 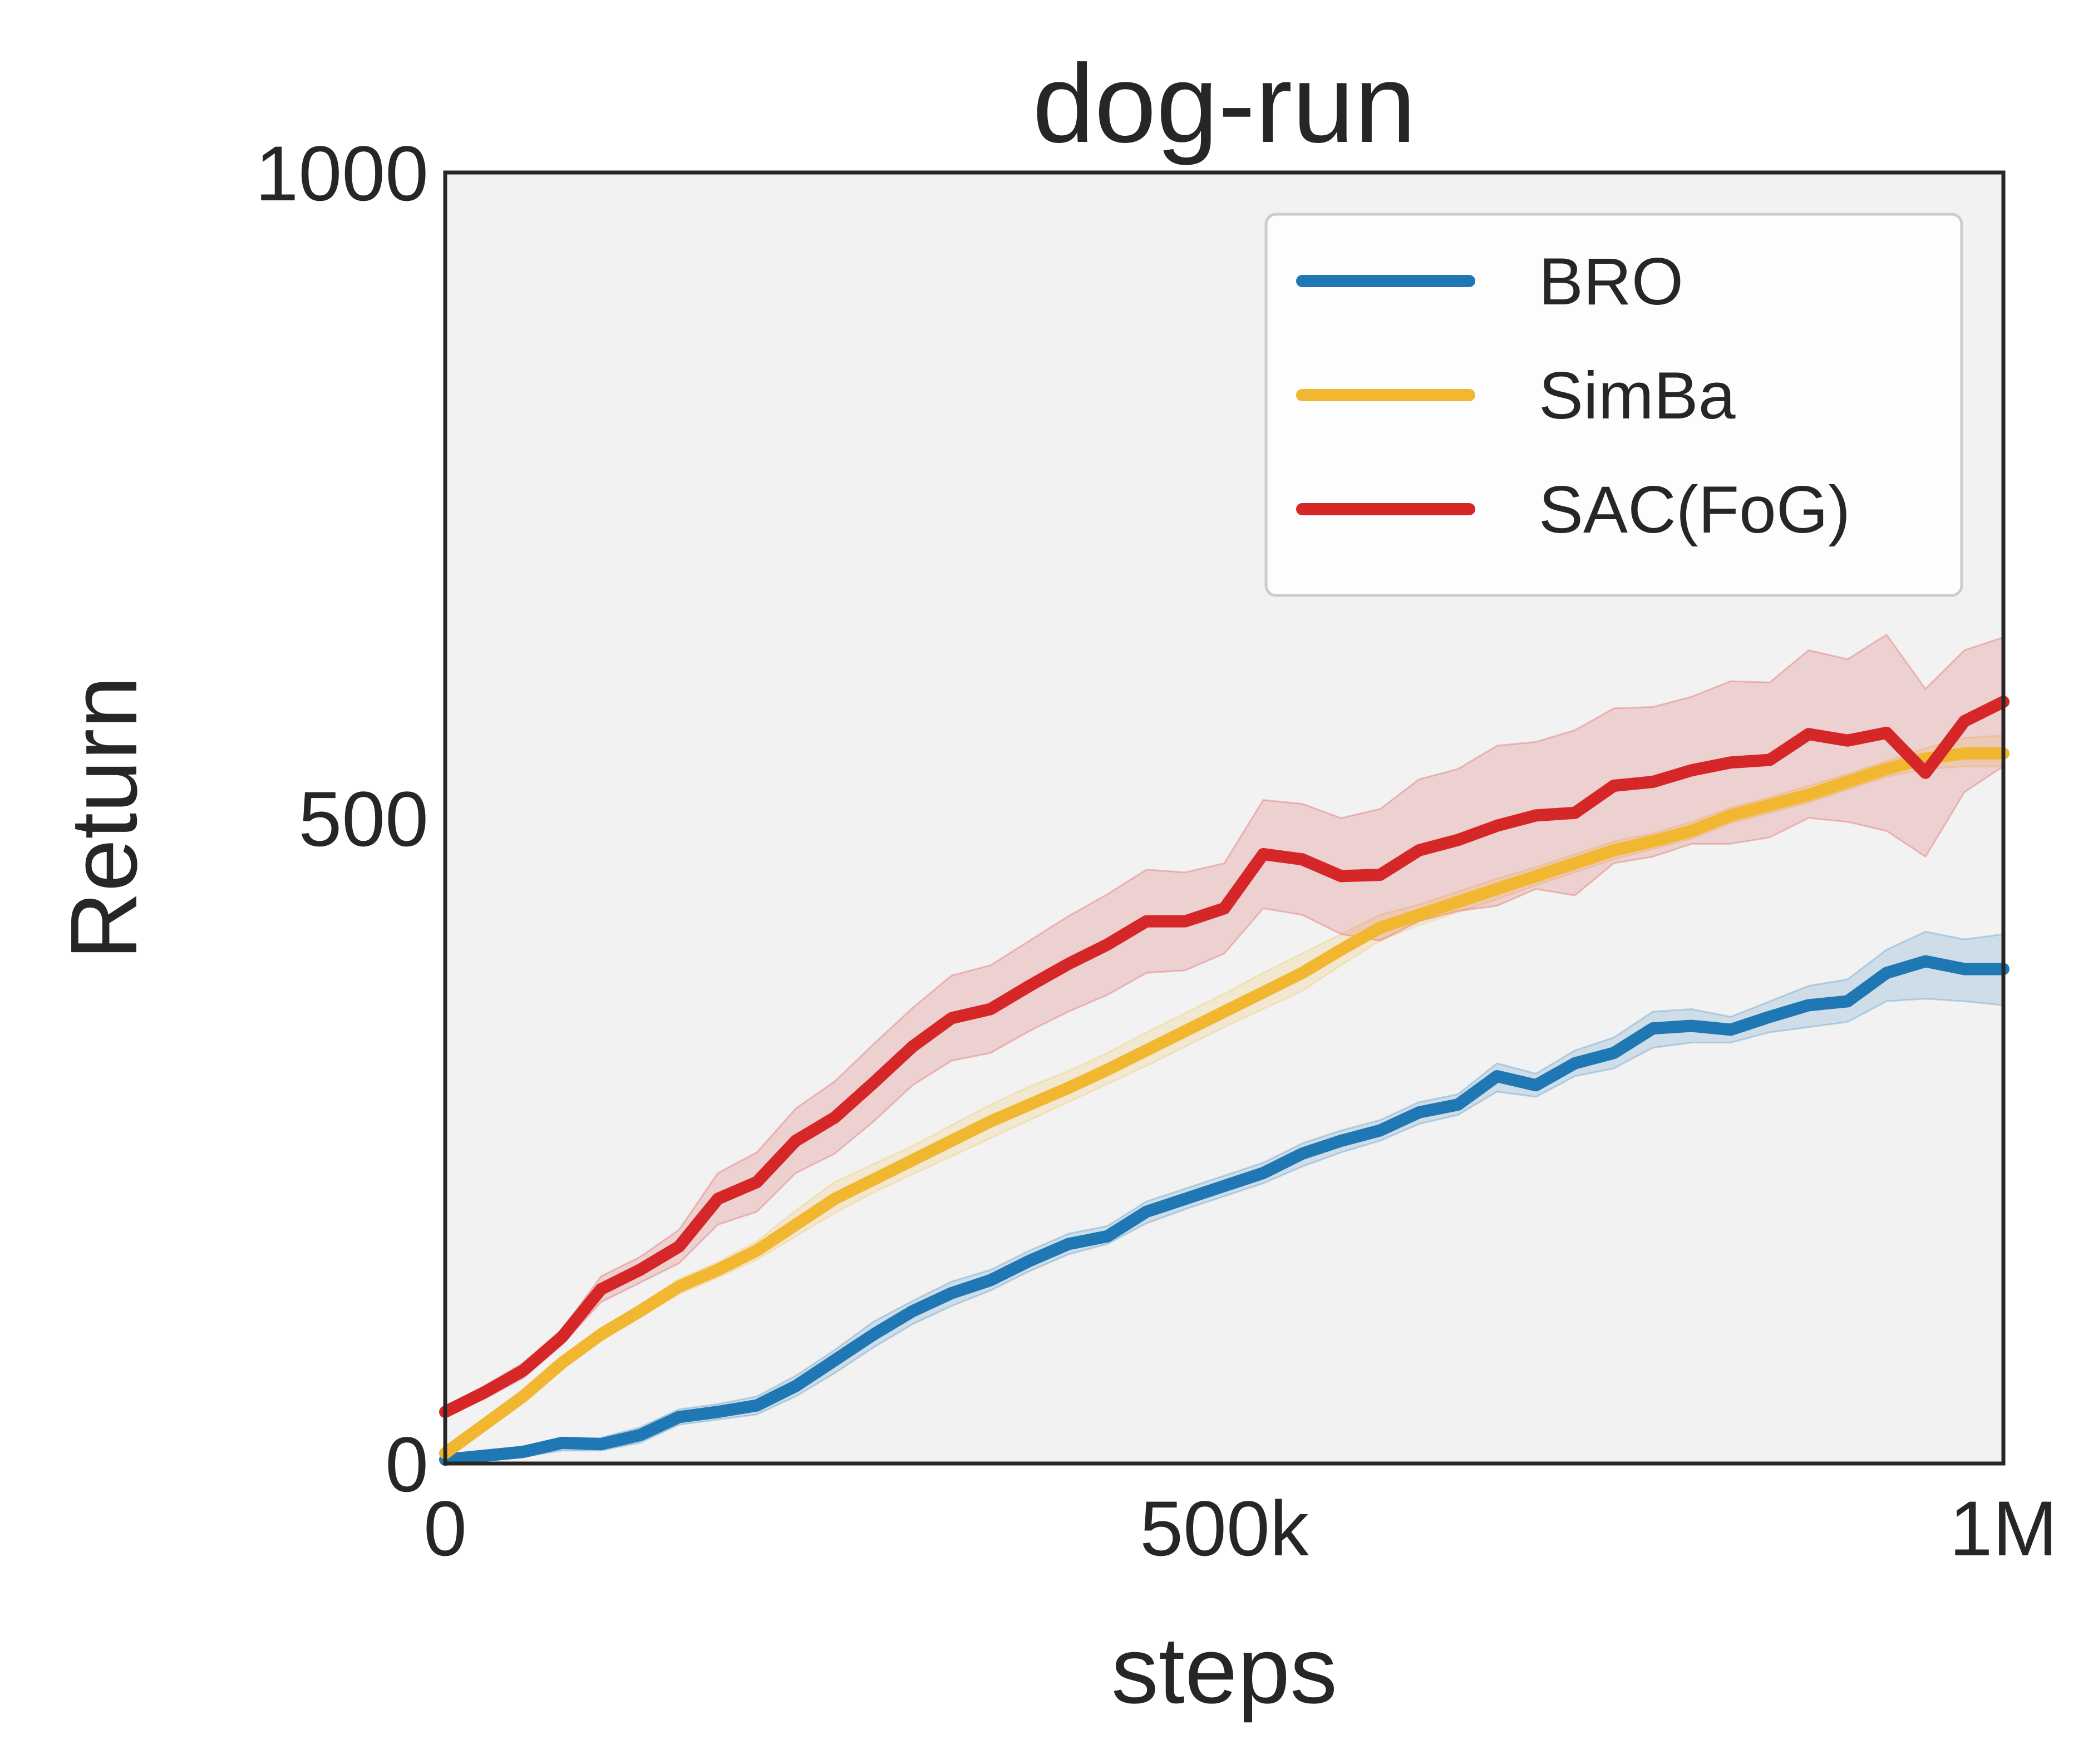 I want to click on y-axis-ticks: 0 500 1000, so click(x=342, y=819).